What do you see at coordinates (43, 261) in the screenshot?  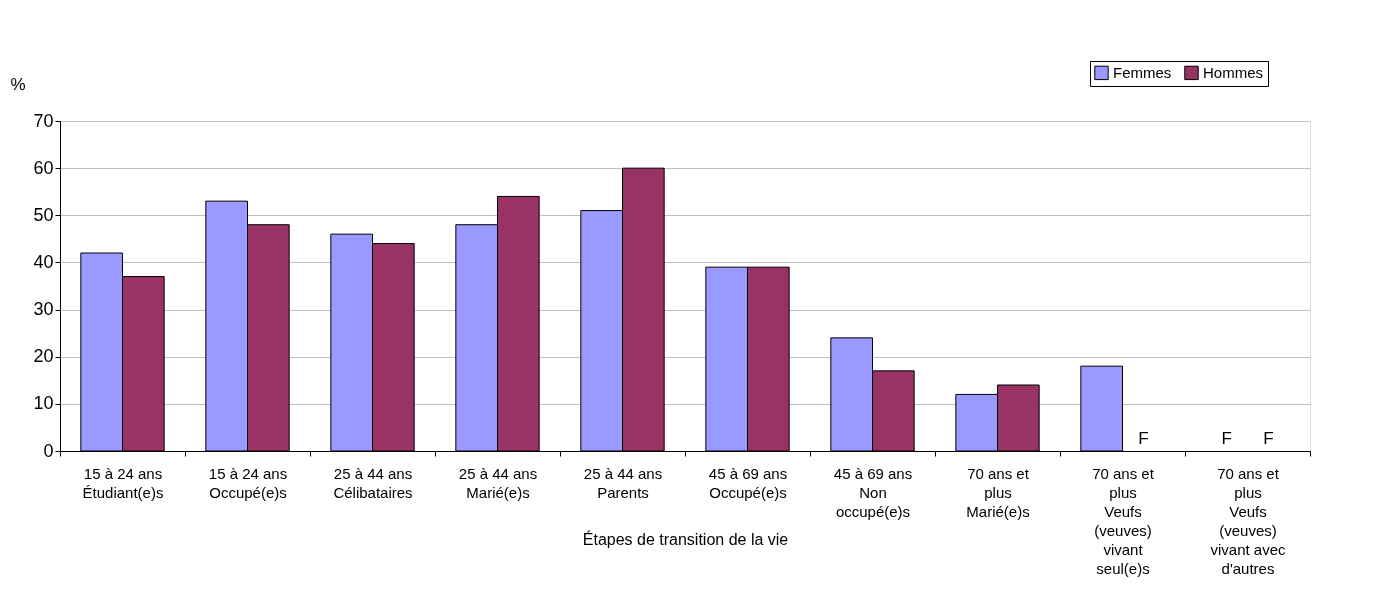 I see `y-tick-label: 40` at bounding box center [43, 261].